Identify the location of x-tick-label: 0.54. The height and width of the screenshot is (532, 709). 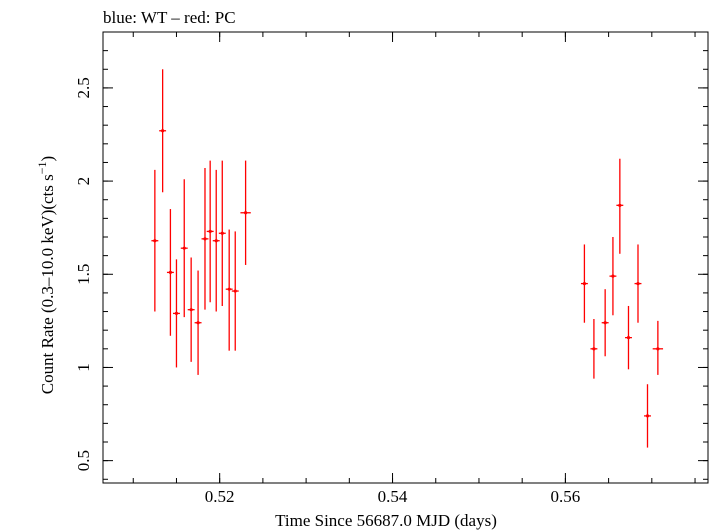
(393, 496).